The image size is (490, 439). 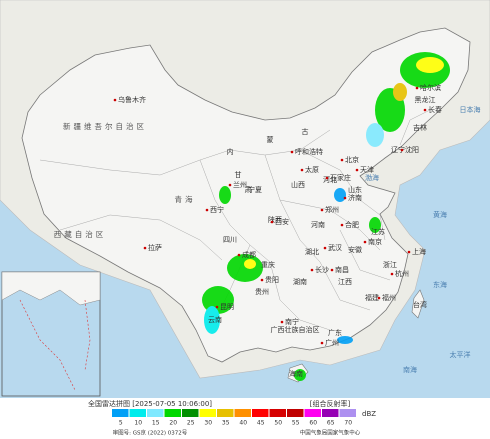 I want to click on legend-value: 10, so click(x=138, y=423).